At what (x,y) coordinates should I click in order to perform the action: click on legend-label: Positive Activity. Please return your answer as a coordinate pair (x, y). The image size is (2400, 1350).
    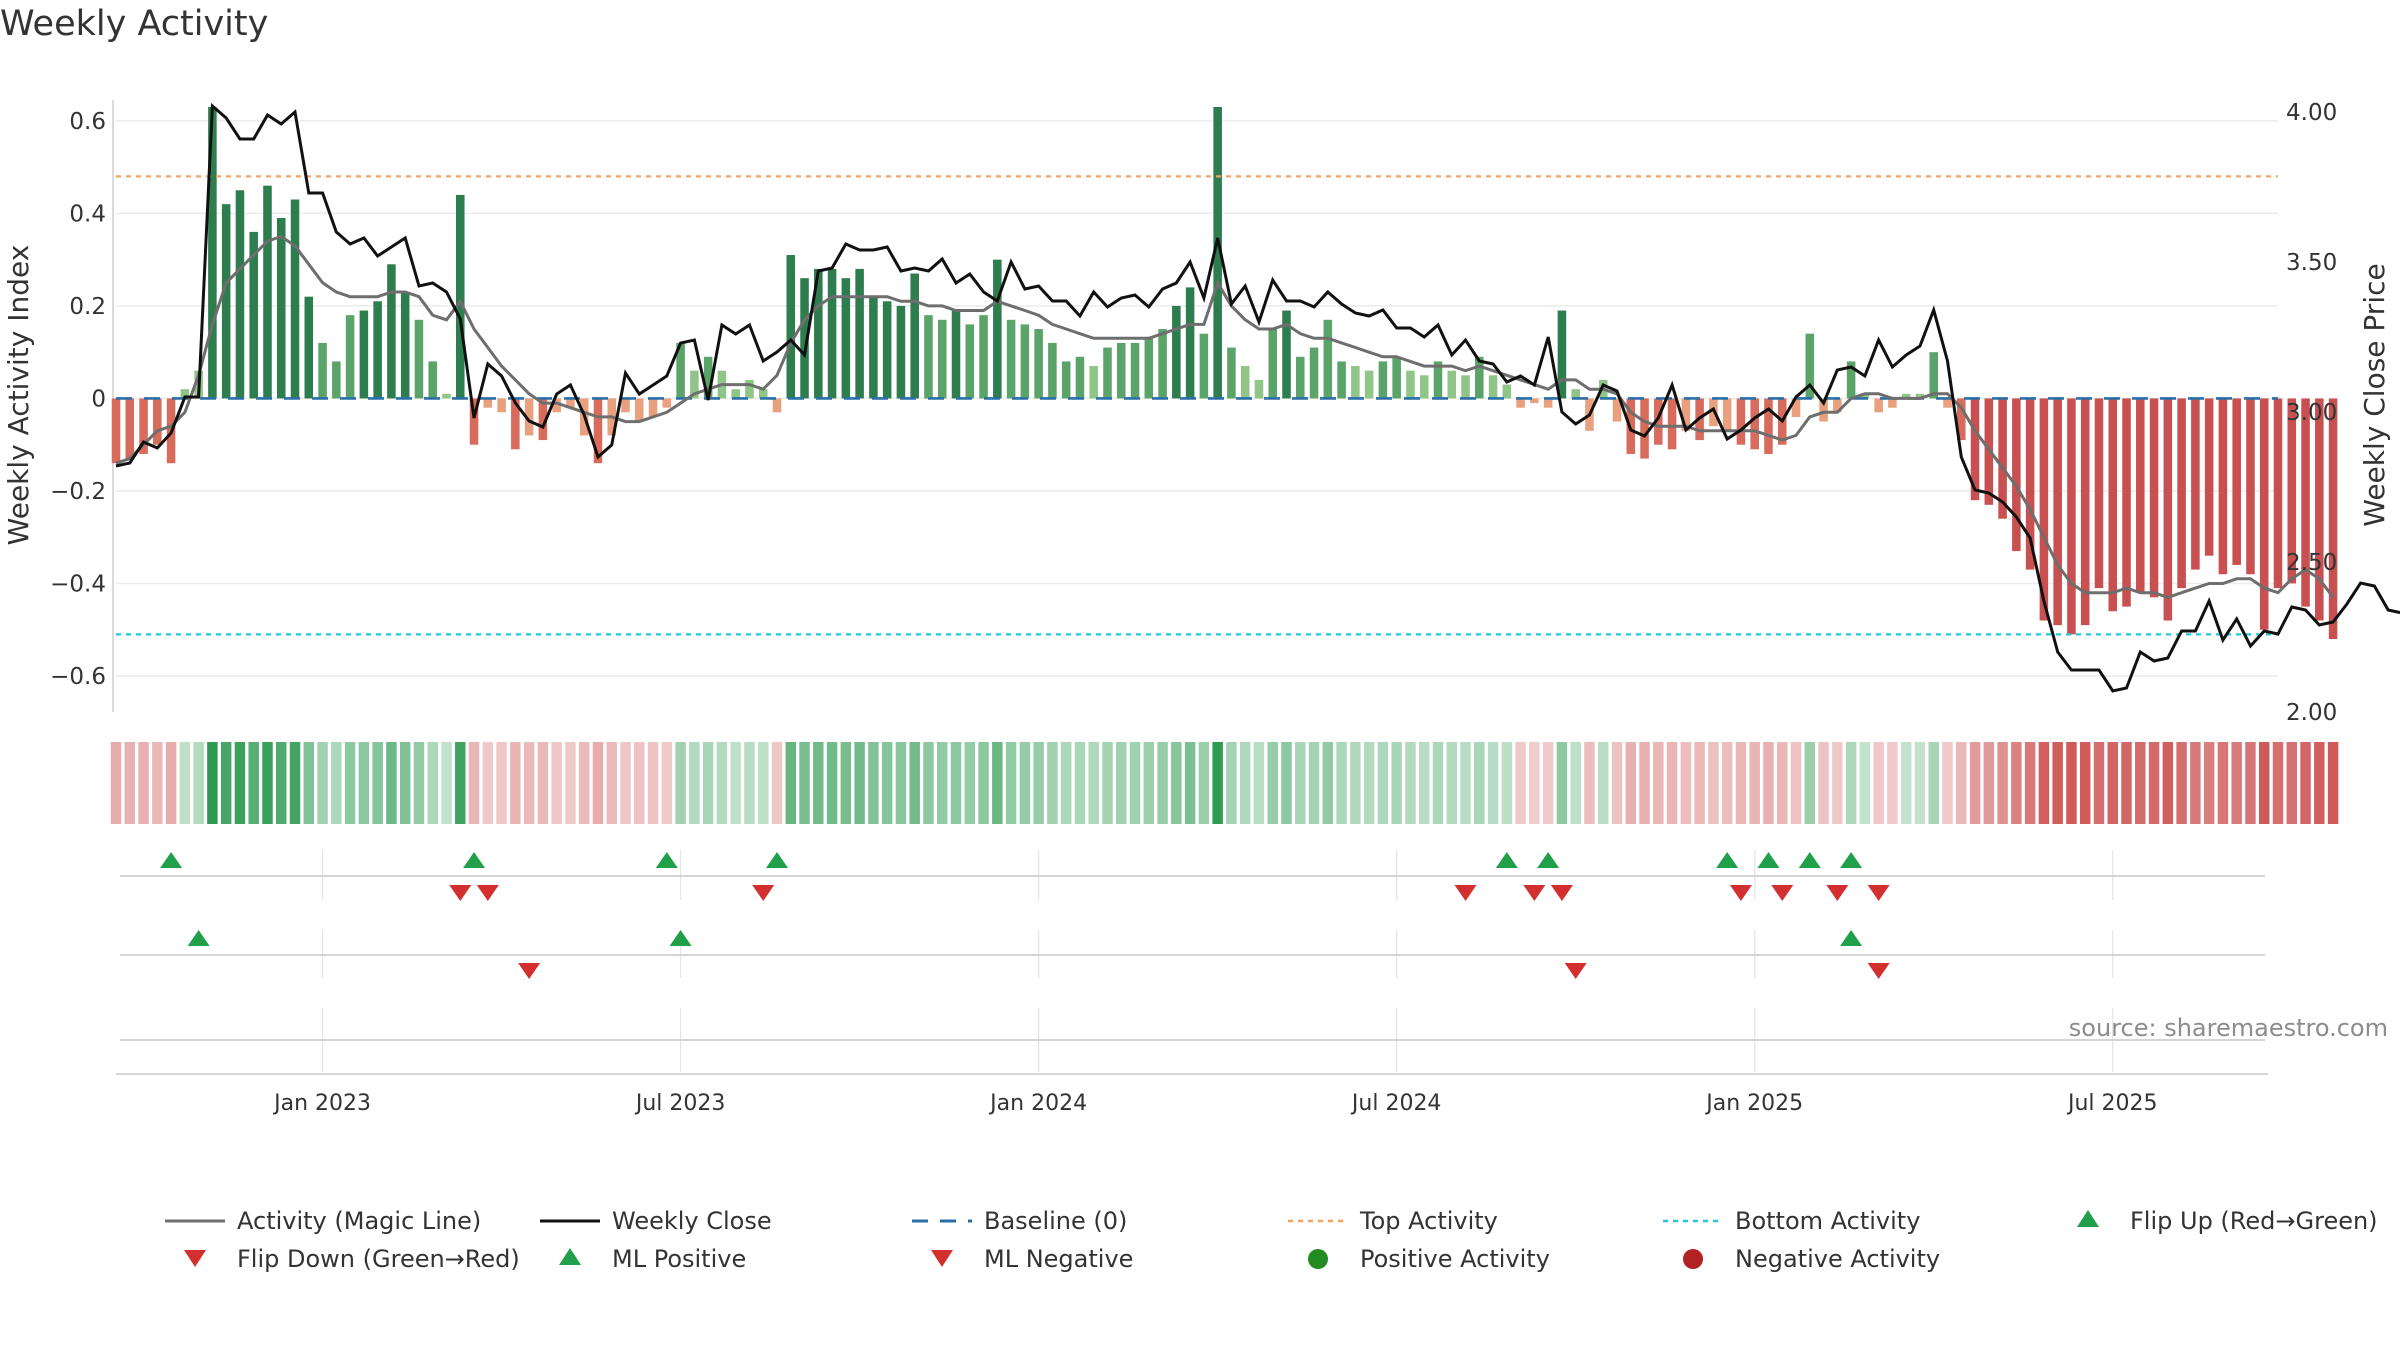
    Looking at the image, I should click on (1455, 1259).